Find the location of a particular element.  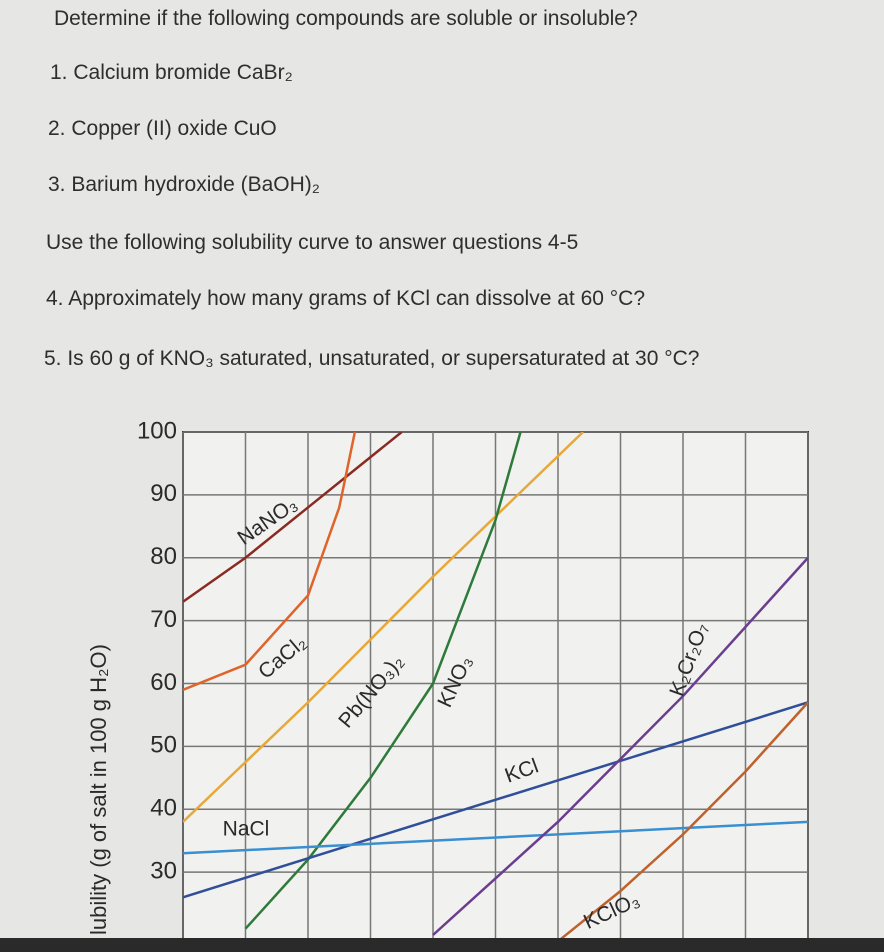

y-tick-label: 40 is located at coordinates (163, 808).